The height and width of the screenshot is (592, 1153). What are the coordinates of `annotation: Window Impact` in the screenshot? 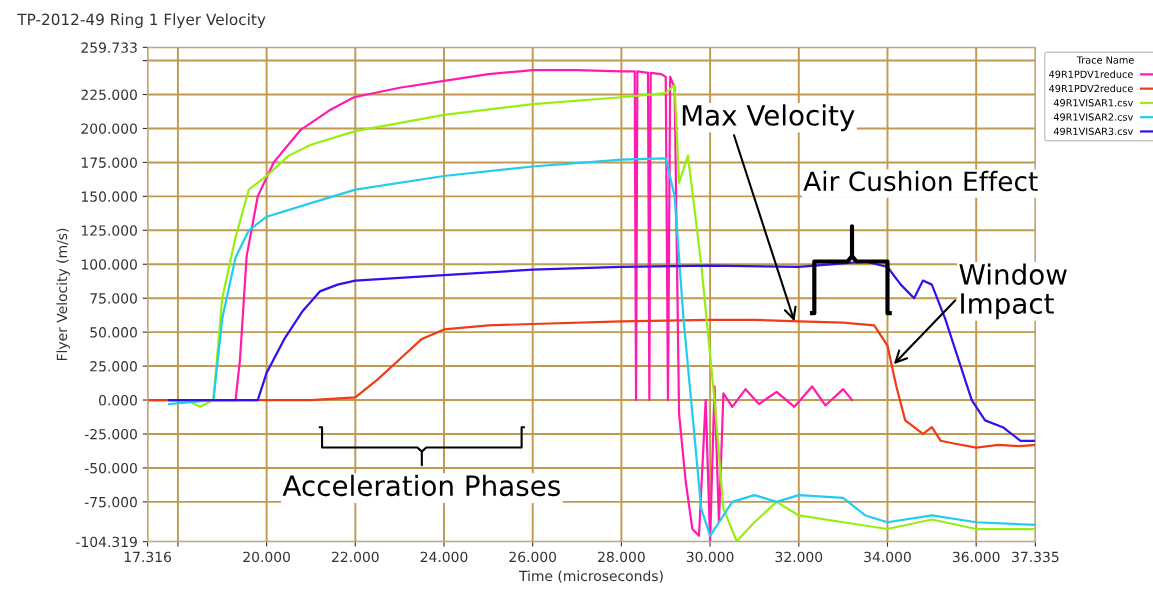 It's located at (1013, 291).